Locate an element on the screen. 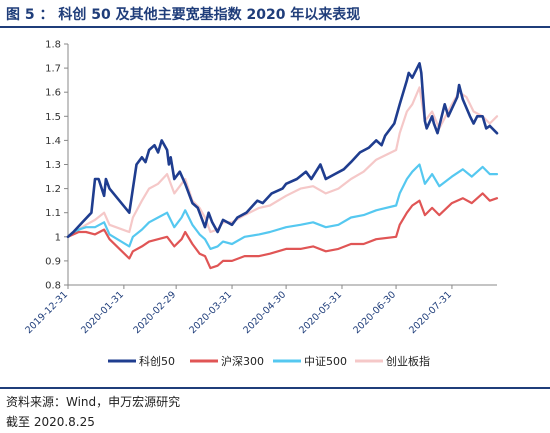 The width and height of the screenshot is (550, 433). footer-divider is located at coordinates (275, 388).